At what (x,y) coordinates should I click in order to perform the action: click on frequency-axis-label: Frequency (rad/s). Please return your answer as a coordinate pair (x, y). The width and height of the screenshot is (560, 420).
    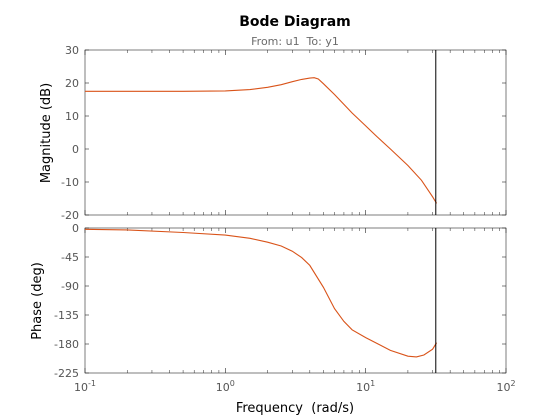
    Looking at the image, I should click on (295, 408).